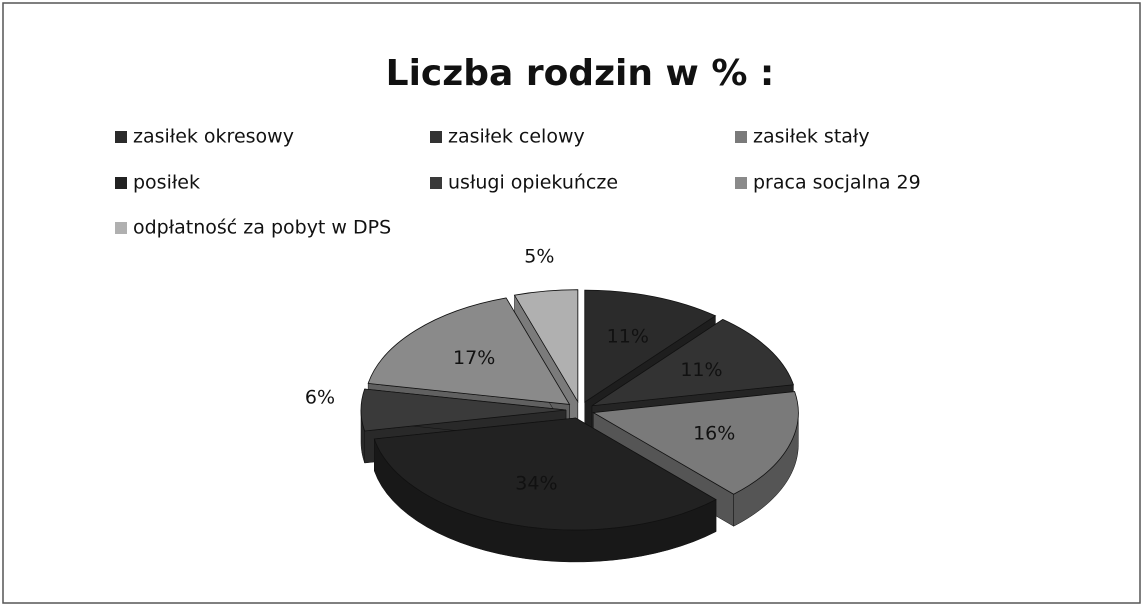 The width and height of the screenshot is (1145, 607). Describe the element at coordinates (714, 434) in the screenshot. I see `data-label: 16%` at that location.